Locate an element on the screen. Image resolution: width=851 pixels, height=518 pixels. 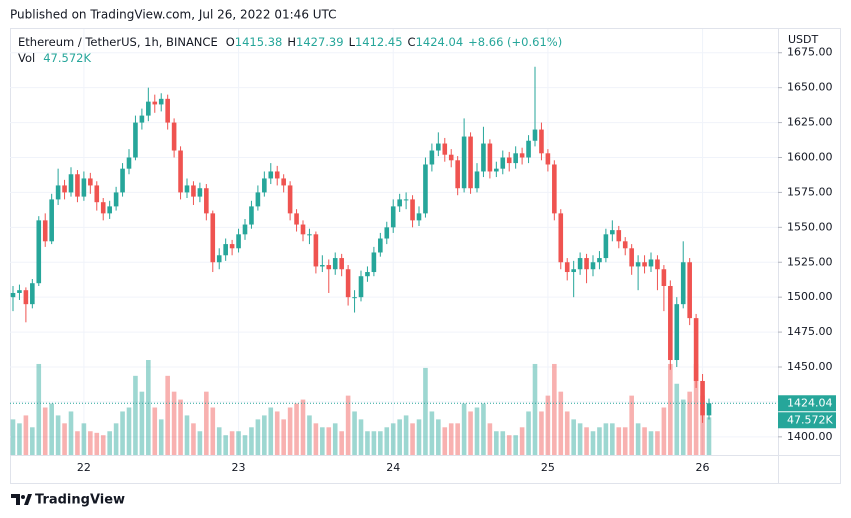
last-volume-box is located at coordinates (807, 420).